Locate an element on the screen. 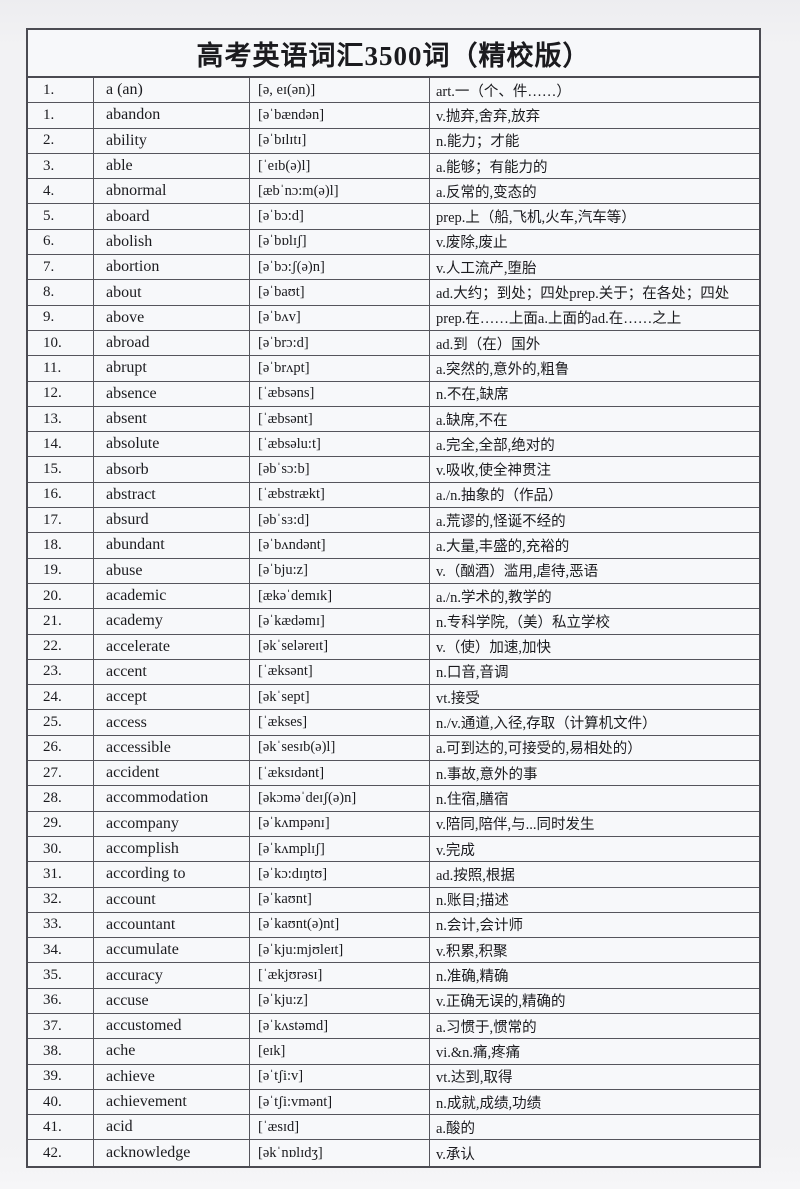 The image size is (800, 1189). table-row: 13. absent [ˈæbsənt] a.缺席,不在 is located at coordinates (393, 419).